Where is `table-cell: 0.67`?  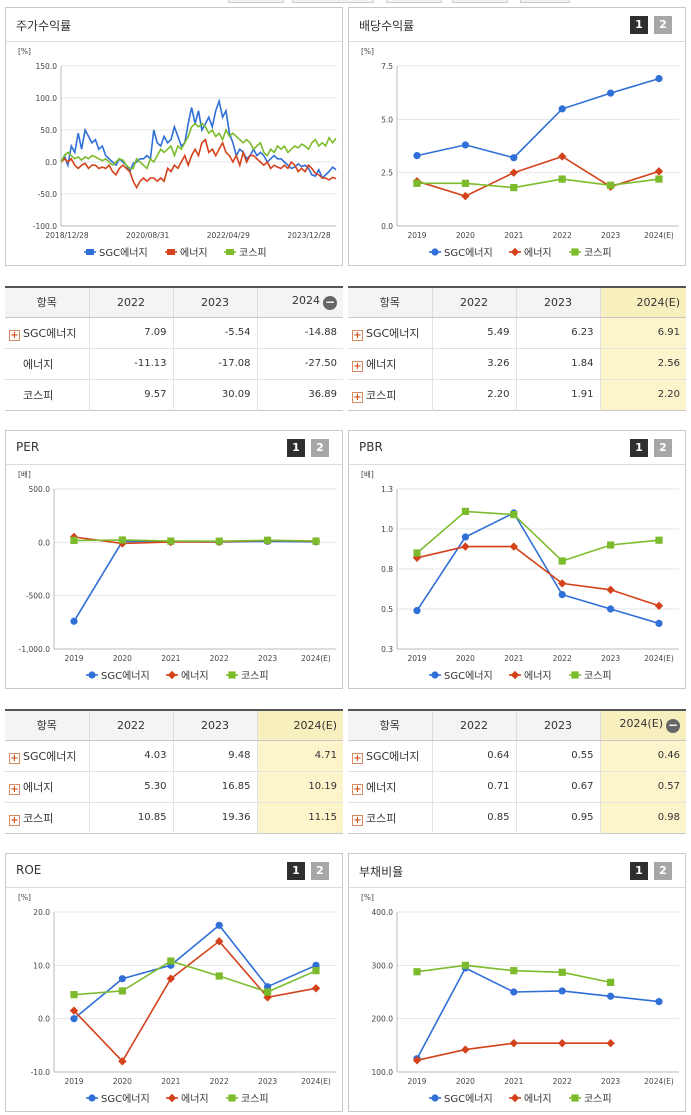
table-cell: 0.67 is located at coordinates (557, 787).